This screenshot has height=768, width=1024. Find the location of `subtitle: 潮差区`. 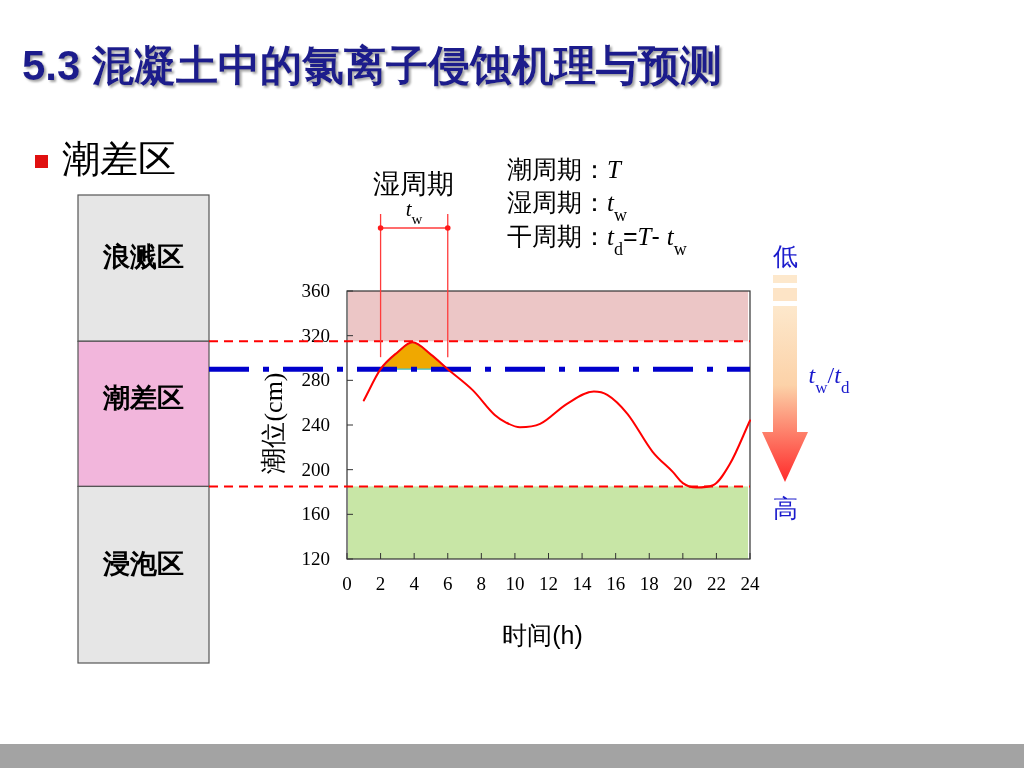

subtitle: 潮差区 is located at coordinates (119, 159).